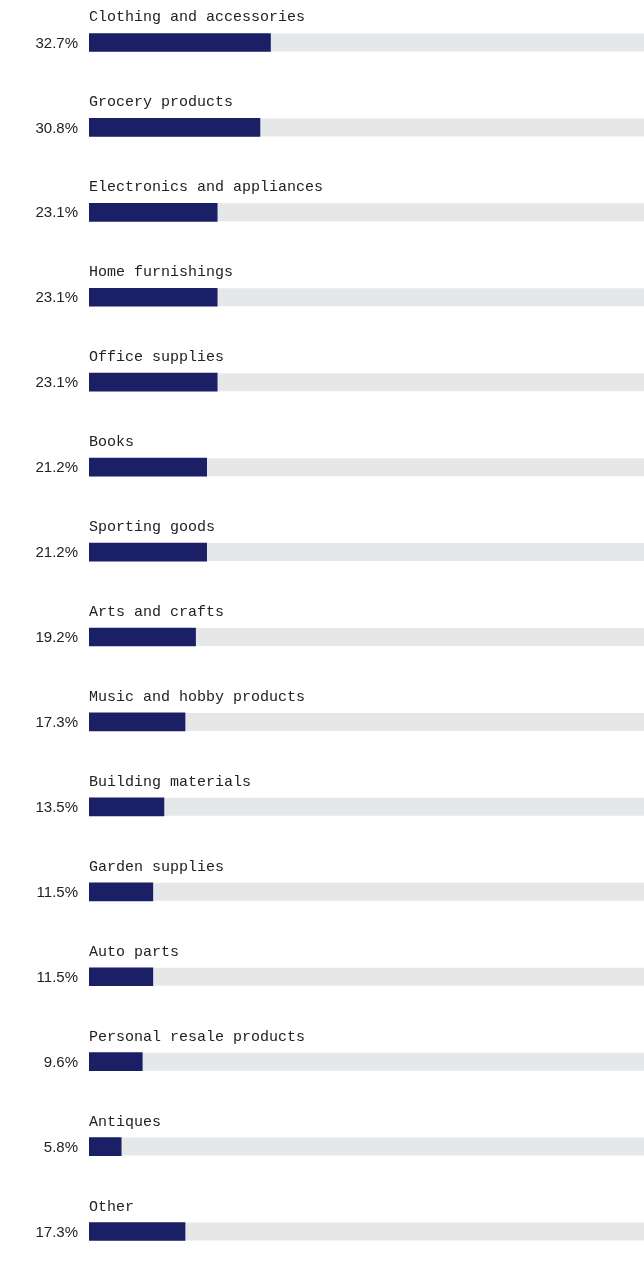  Describe the element at coordinates (197, 697) in the screenshot. I see `y-tick-label: Music and hobby products` at that location.